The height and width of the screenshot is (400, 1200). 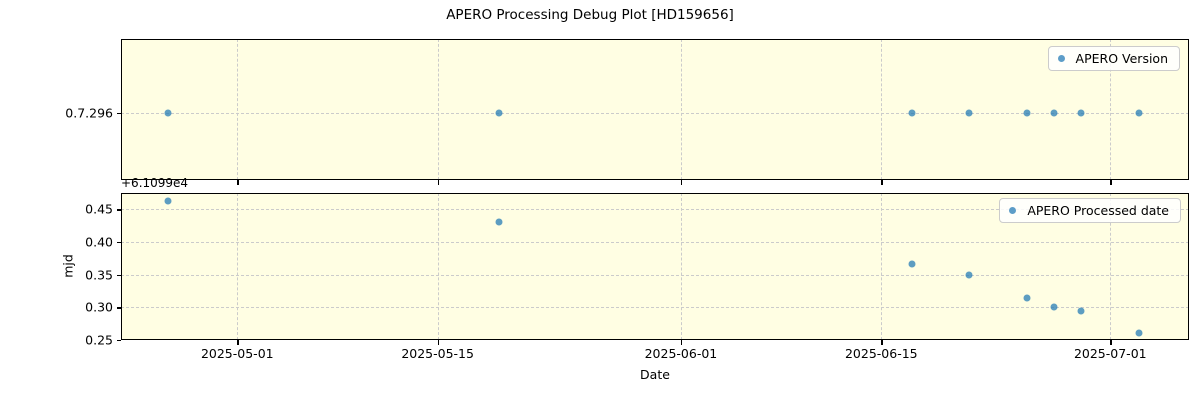 What do you see at coordinates (681, 353) in the screenshot?
I see `x-tick-label: 2025-06-01` at bounding box center [681, 353].